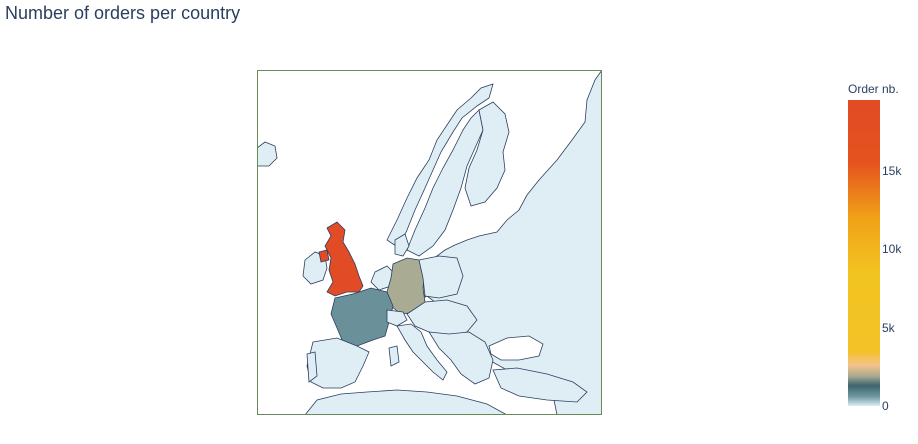 This screenshot has width=918, height=444. Describe the element at coordinates (267, 154) in the screenshot. I see `country-iceland` at that location.